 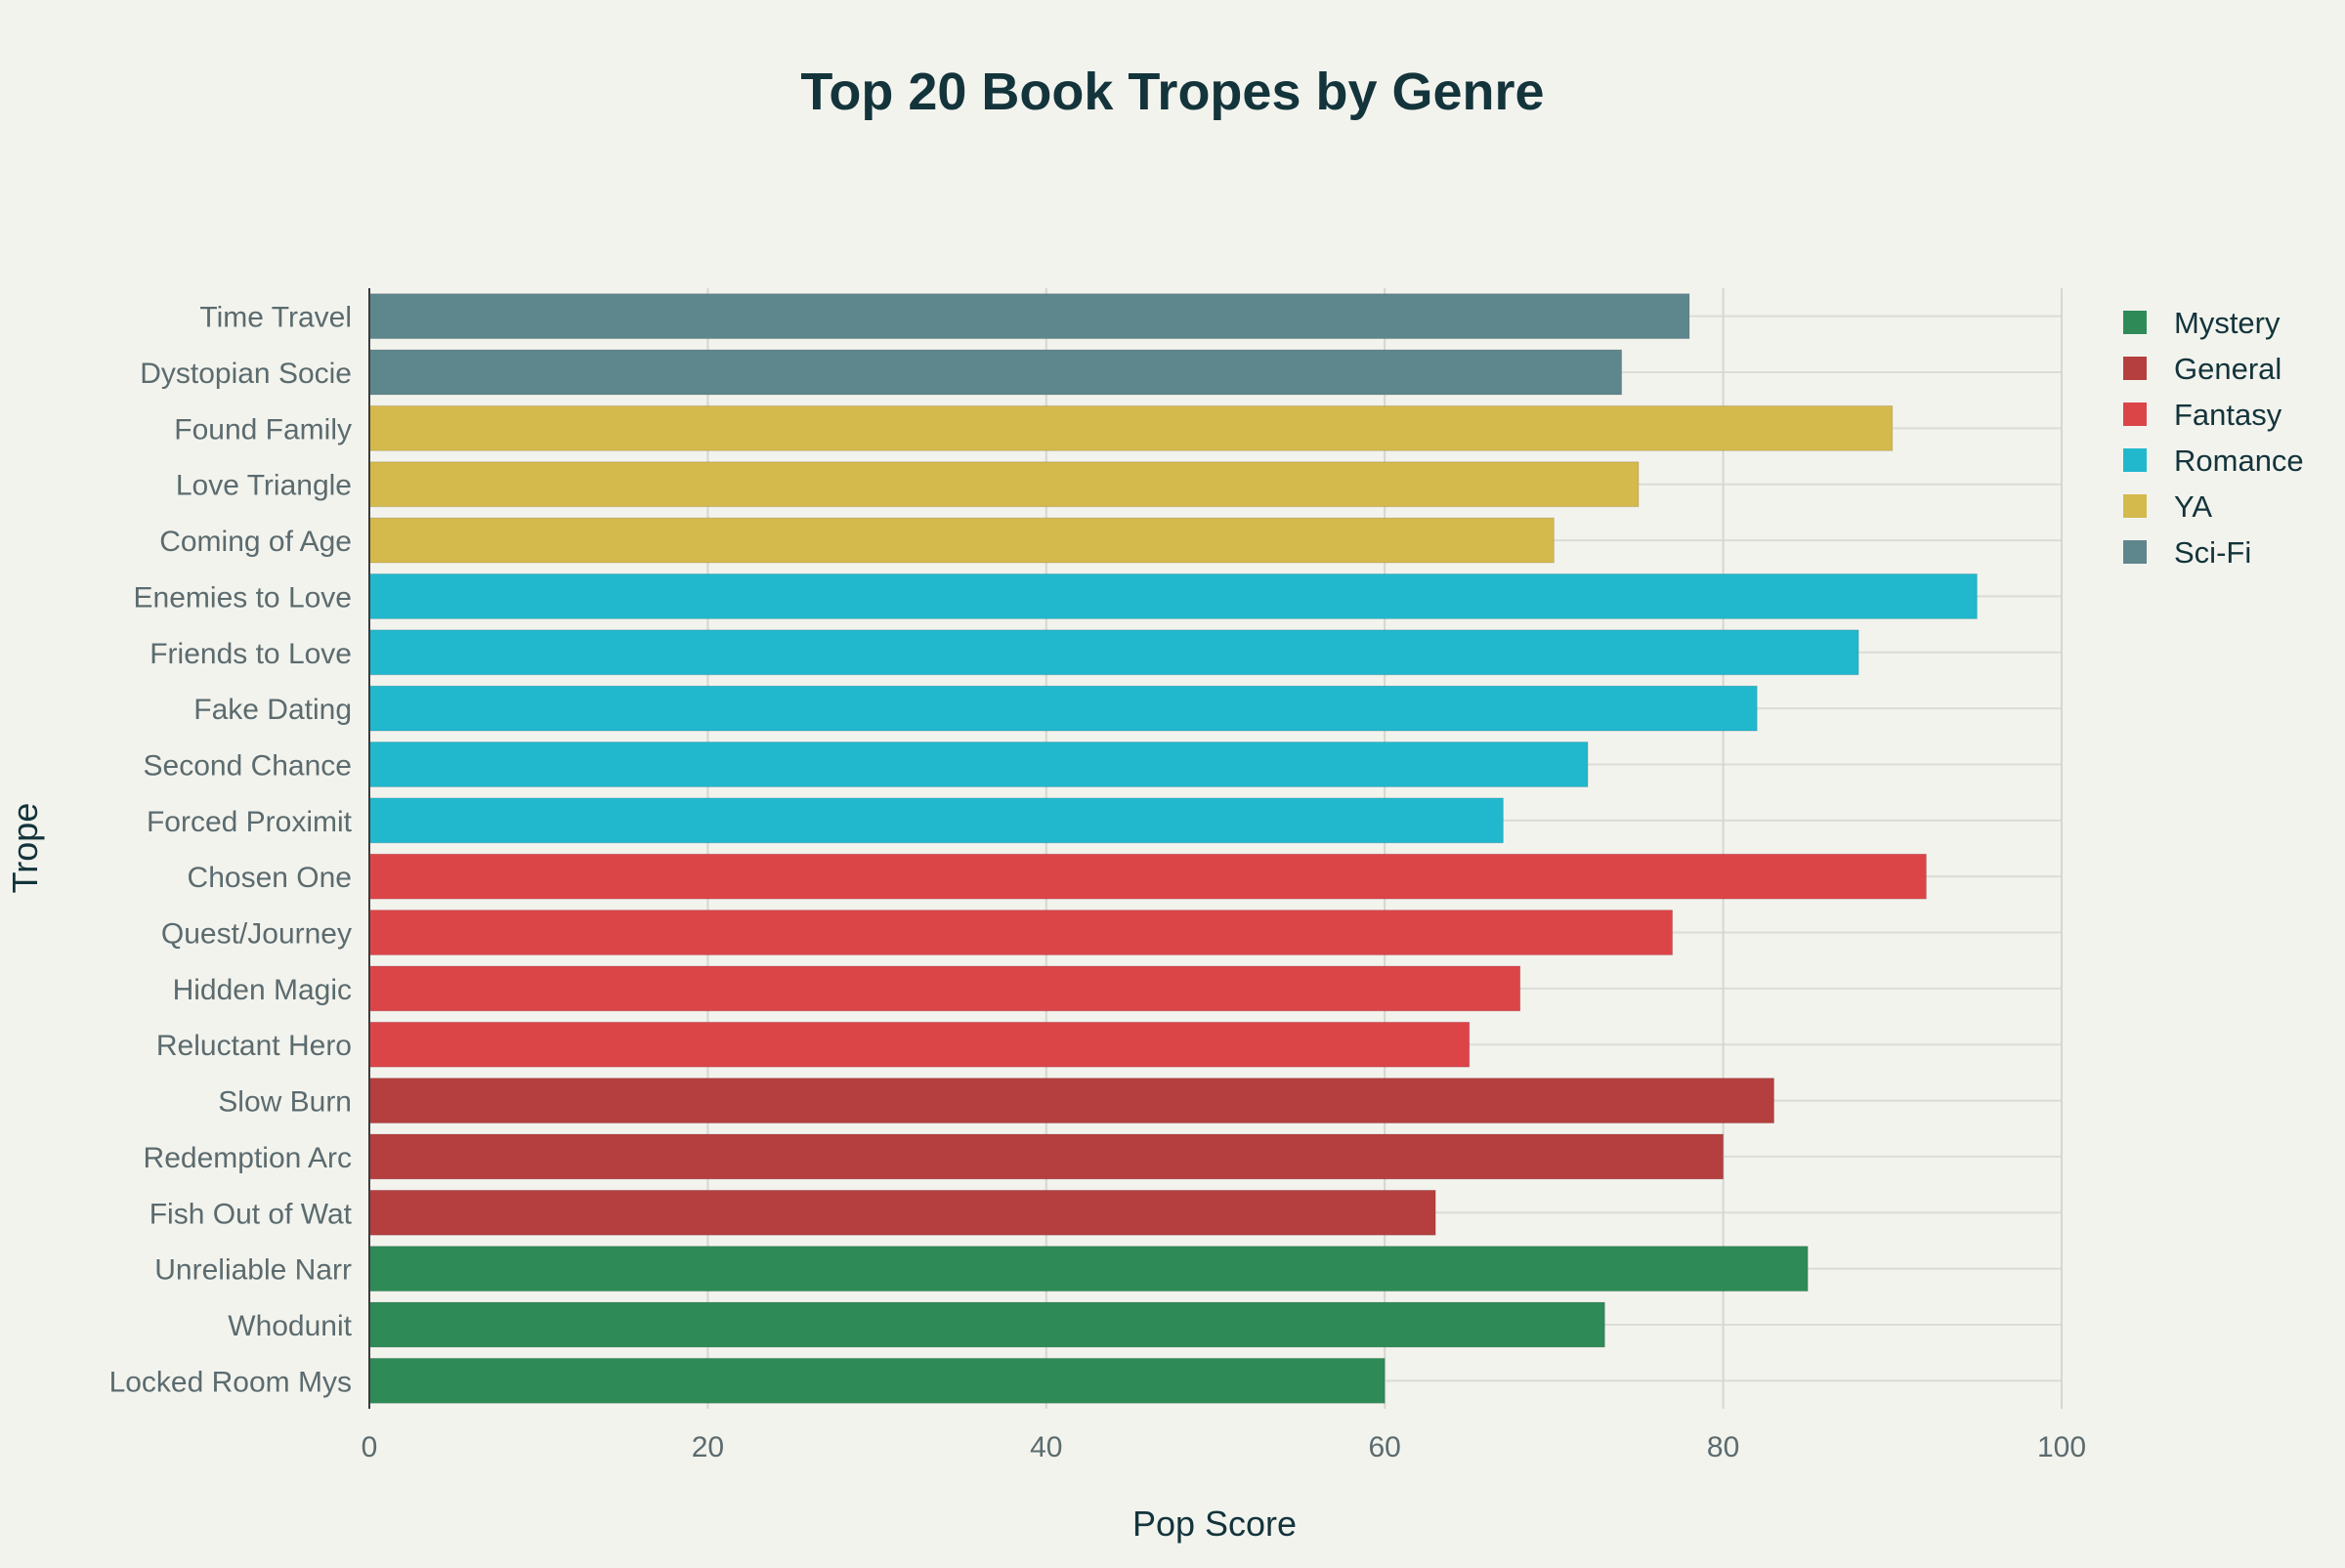 I want to click on y-tick-label: Reluctant Hero, so click(x=254, y=1046).